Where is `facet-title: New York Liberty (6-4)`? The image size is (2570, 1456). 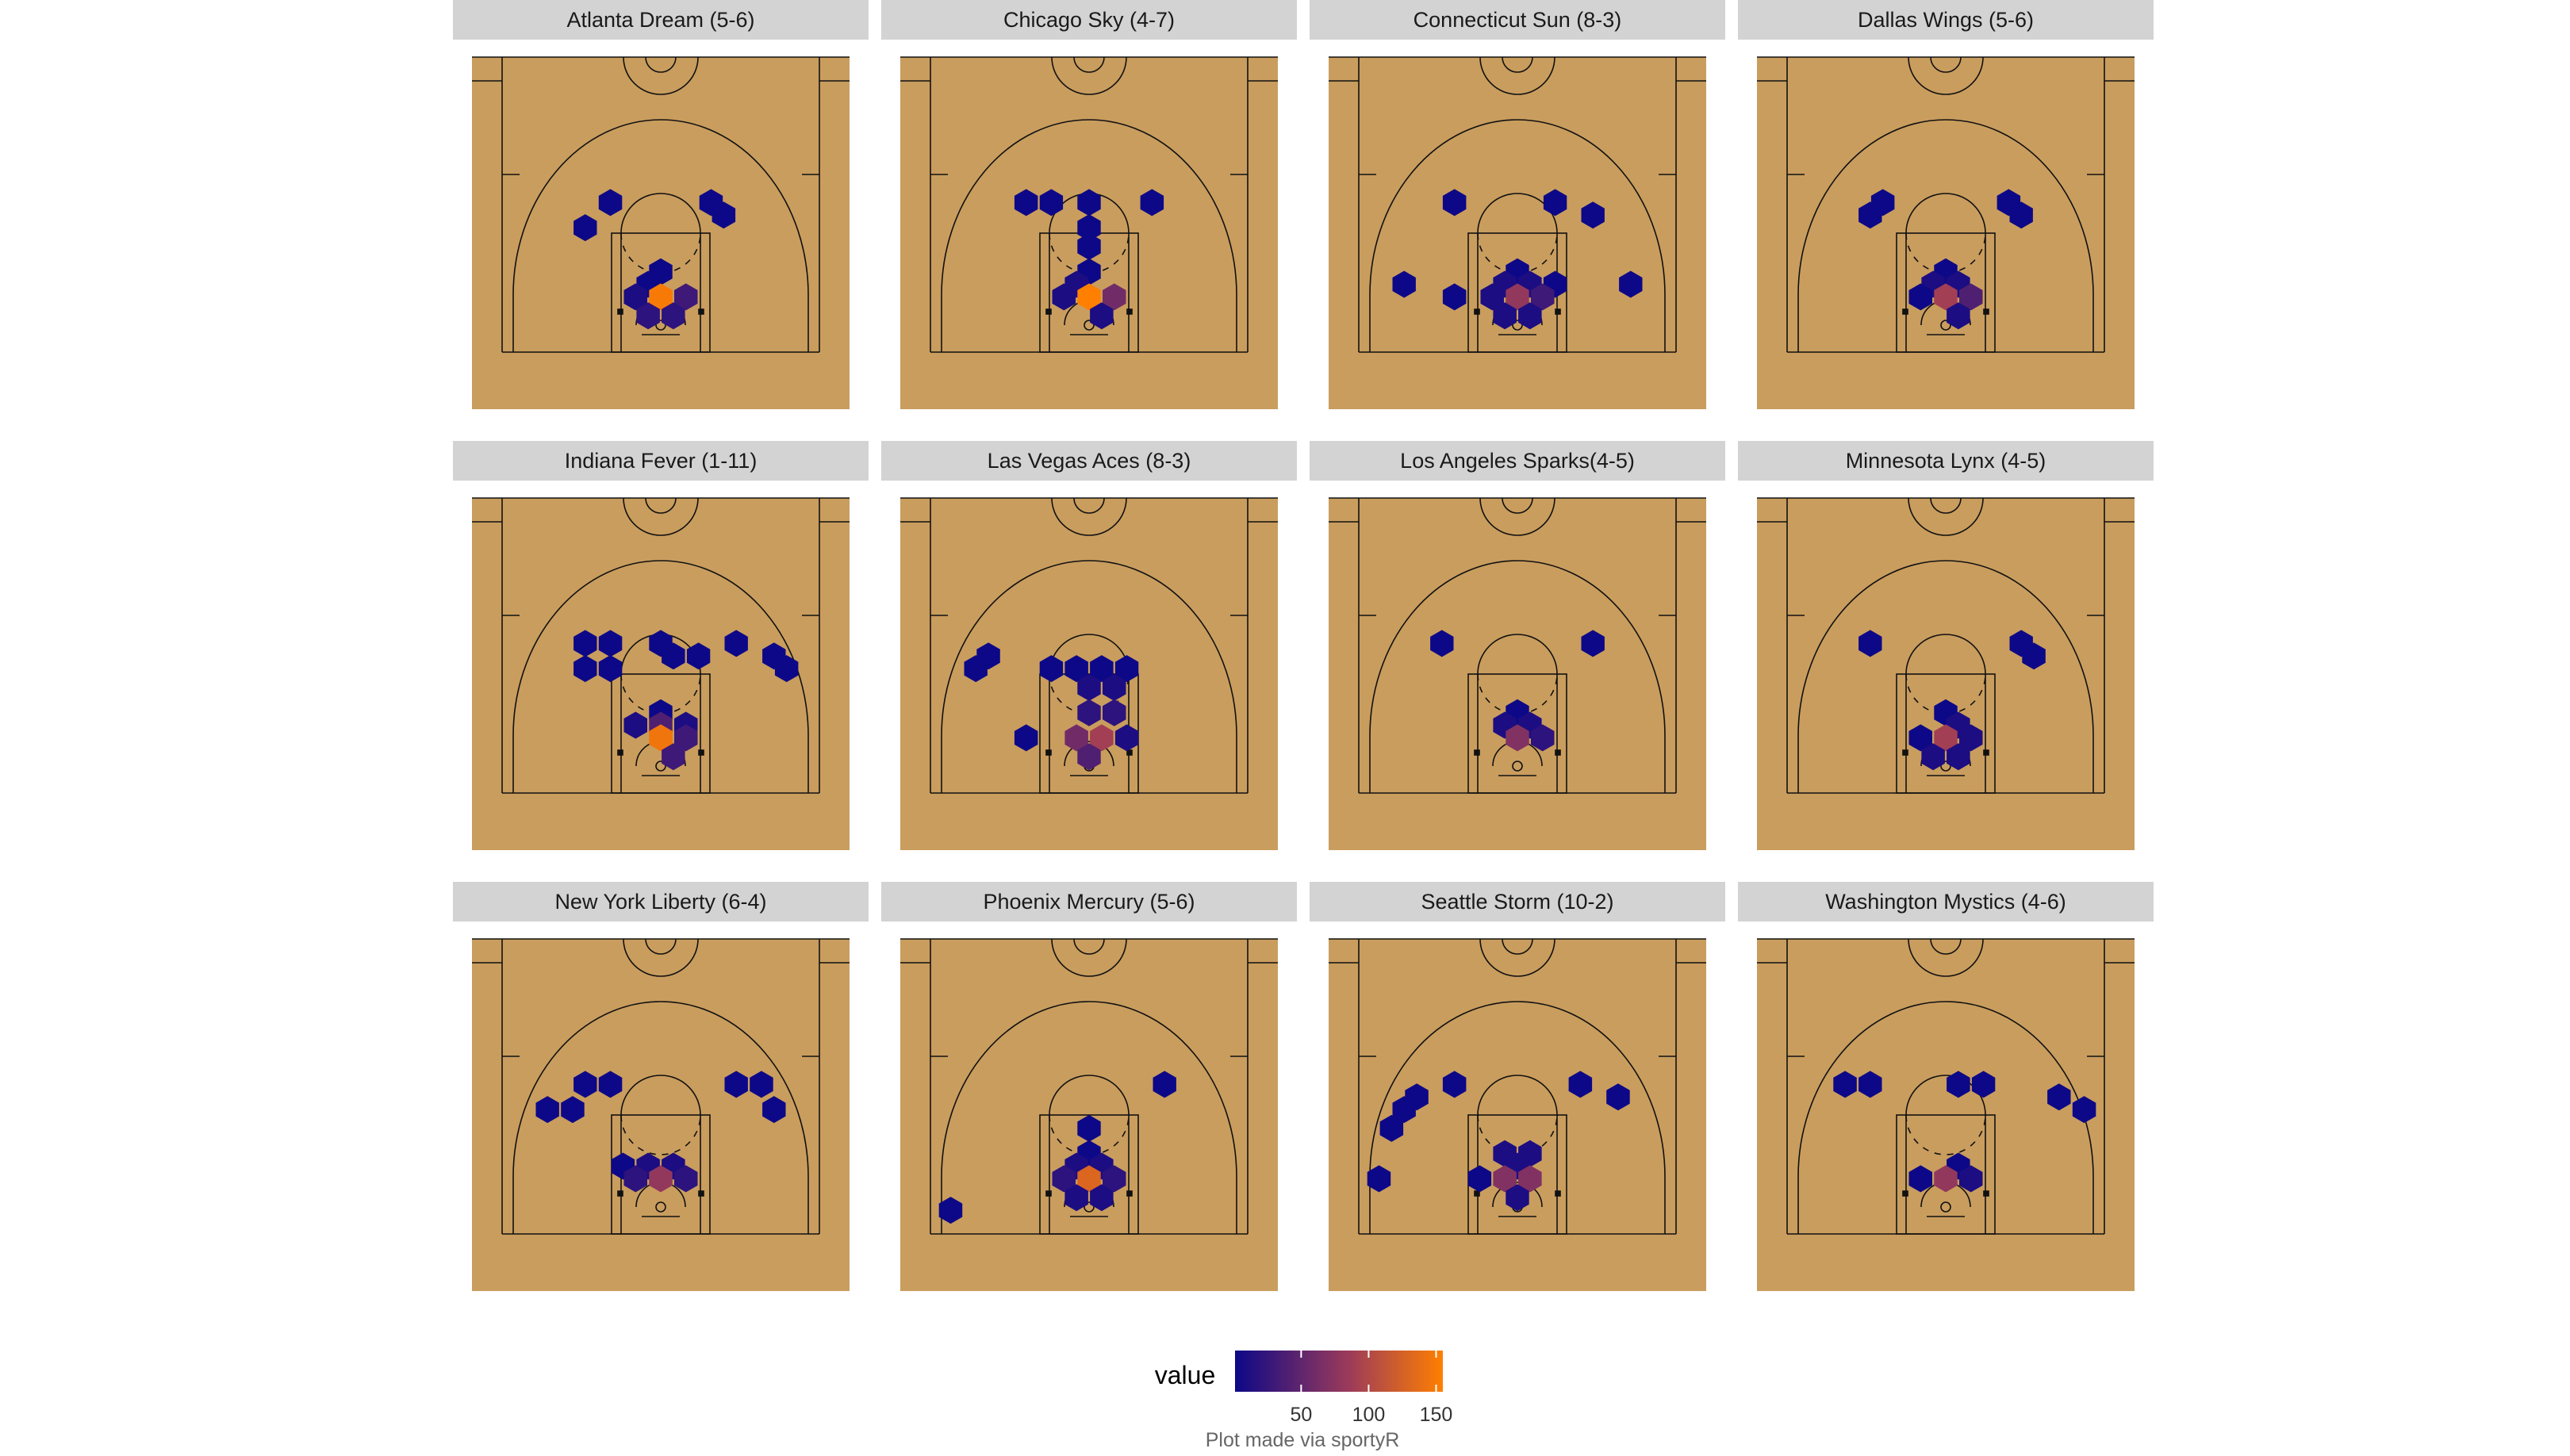 facet-title: New York Liberty (6-4) is located at coordinates (660, 902).